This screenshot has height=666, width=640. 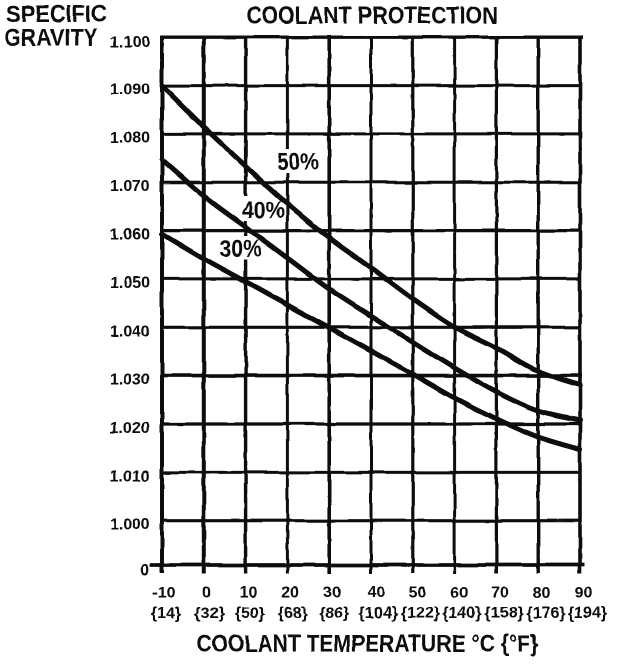 What do you see at coordinates (368, 644) in the screenshot?
I see `svg-text: COOLANT TEMPERATURE °C {°F}` at bounding box center [368, 644].